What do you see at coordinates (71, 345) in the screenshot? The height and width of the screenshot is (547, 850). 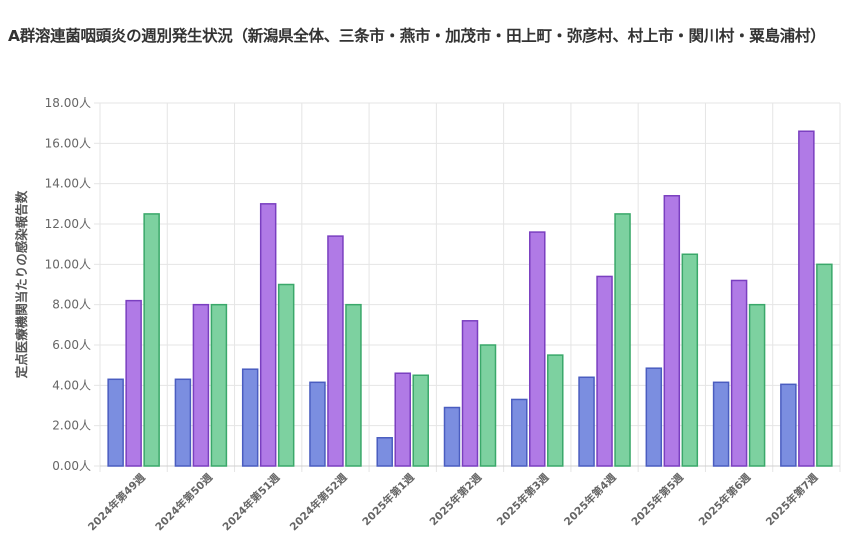 I see `y-tick-label: 6.00人` at bounding box center [71, 345].